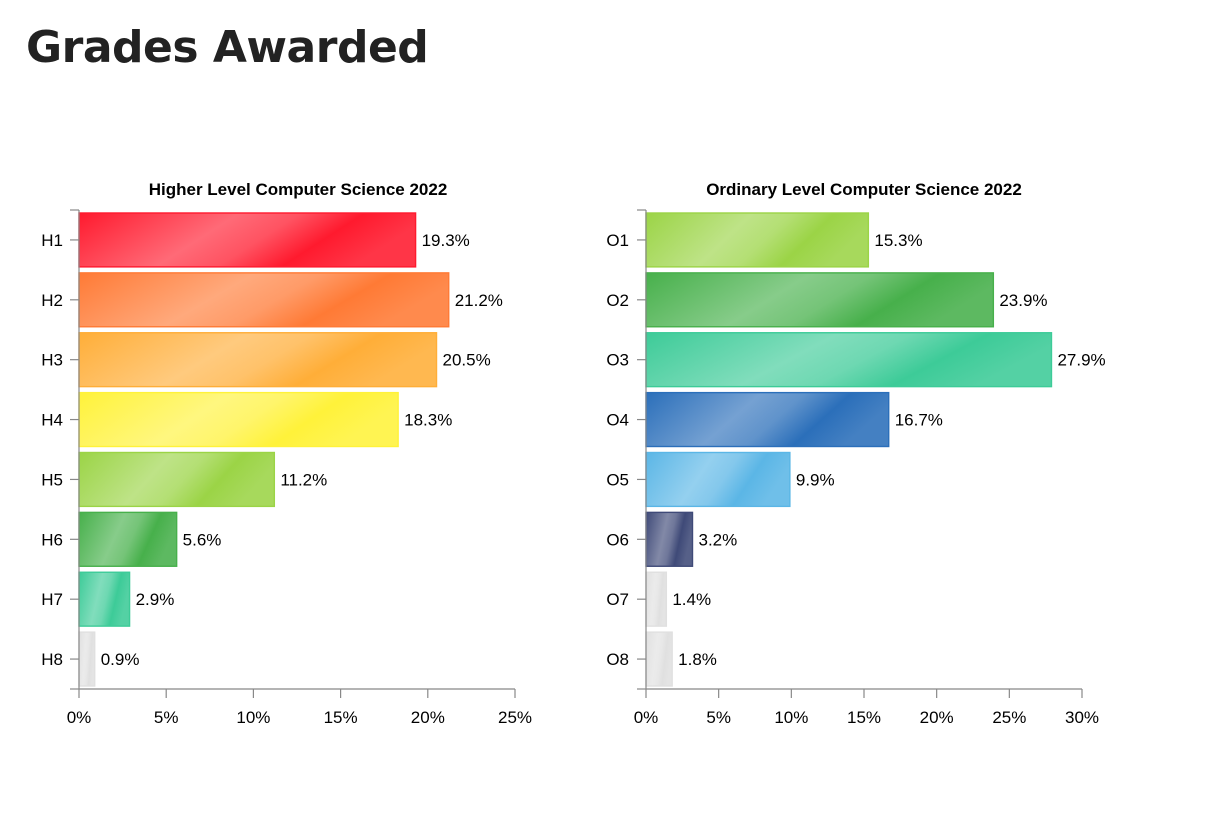  What do you see at coordinates (617, 240) in the screenshot?
I see `y-tick-label-o1: O1` at bounding box center [617, 240].